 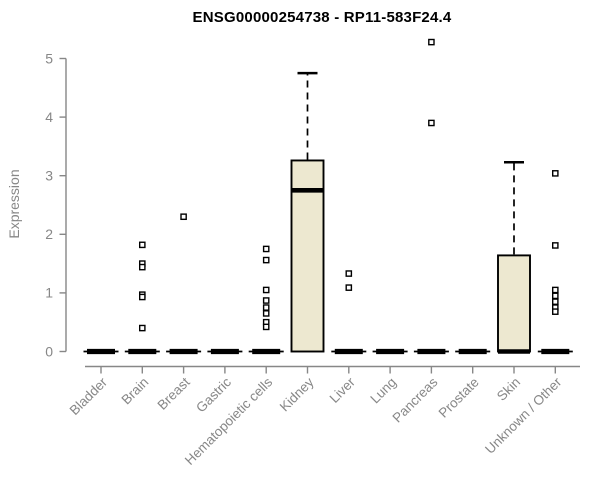 I want to click on x-tick-label: Bladder, so click(x=89, y=396).